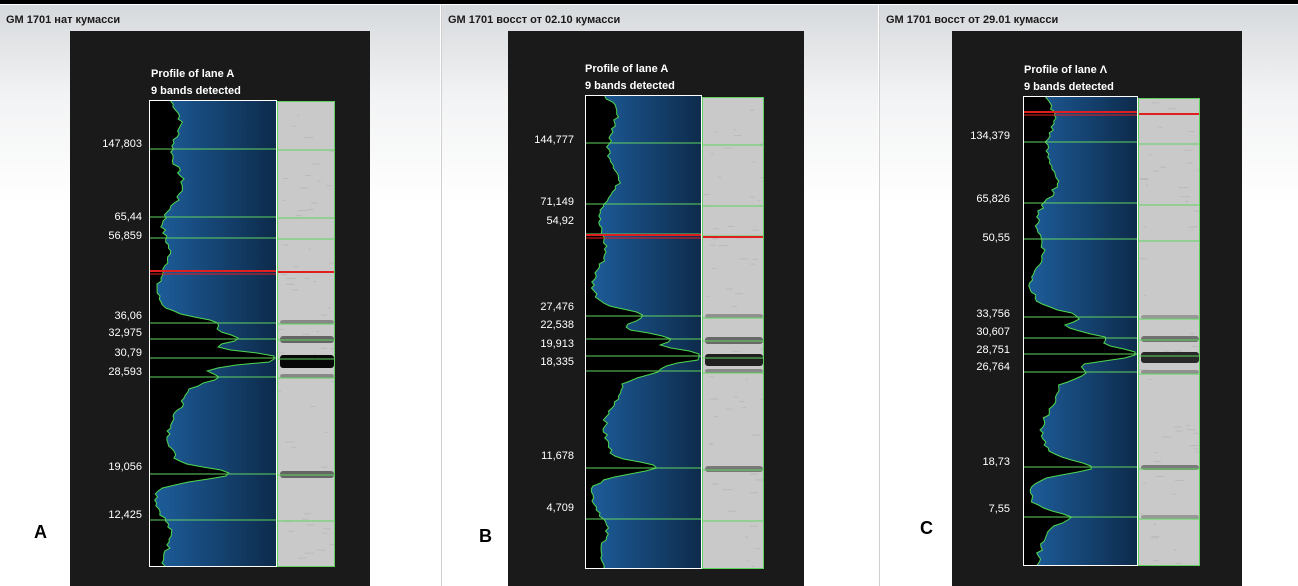 This screenshot has width=1298, height=586. Describe the element at coordinates (128, 316) in the screenshot. I see `mw-label: 36,06` at that location.